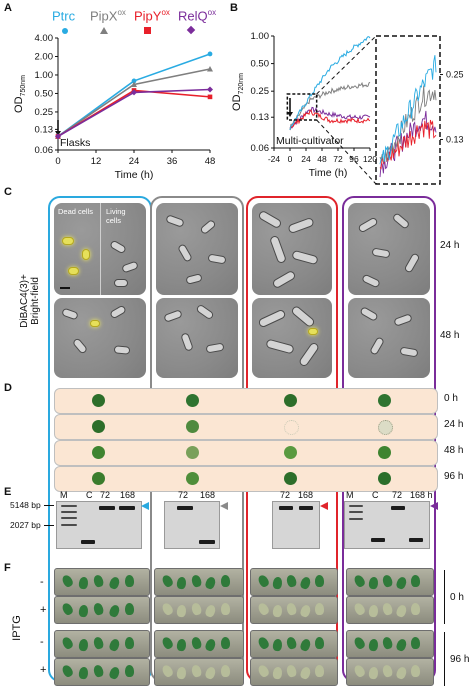 The image size is (474, 696). Describe the element at coordinates (460, 659) in the screenshot. I see `leaf-time-label-96h: 96 h` at that location.